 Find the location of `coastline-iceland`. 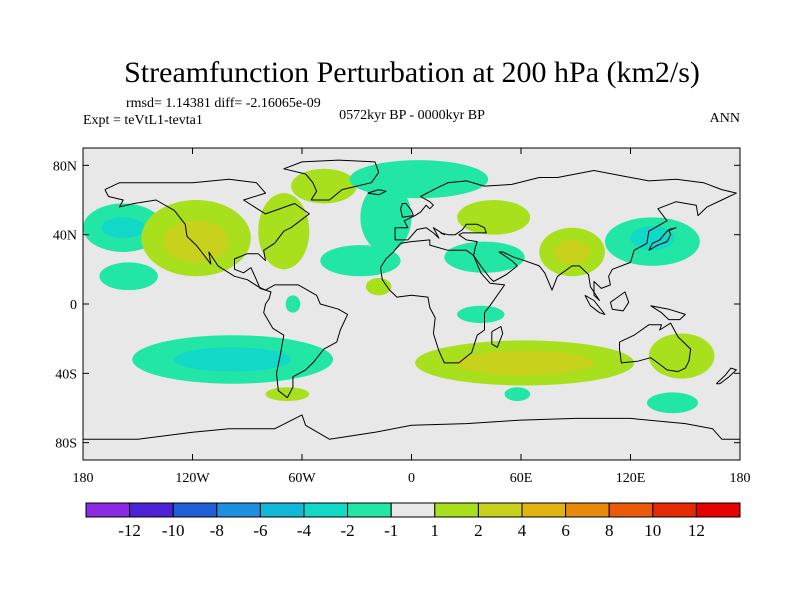

coastline-iceland is located at coordinates (377, 192).